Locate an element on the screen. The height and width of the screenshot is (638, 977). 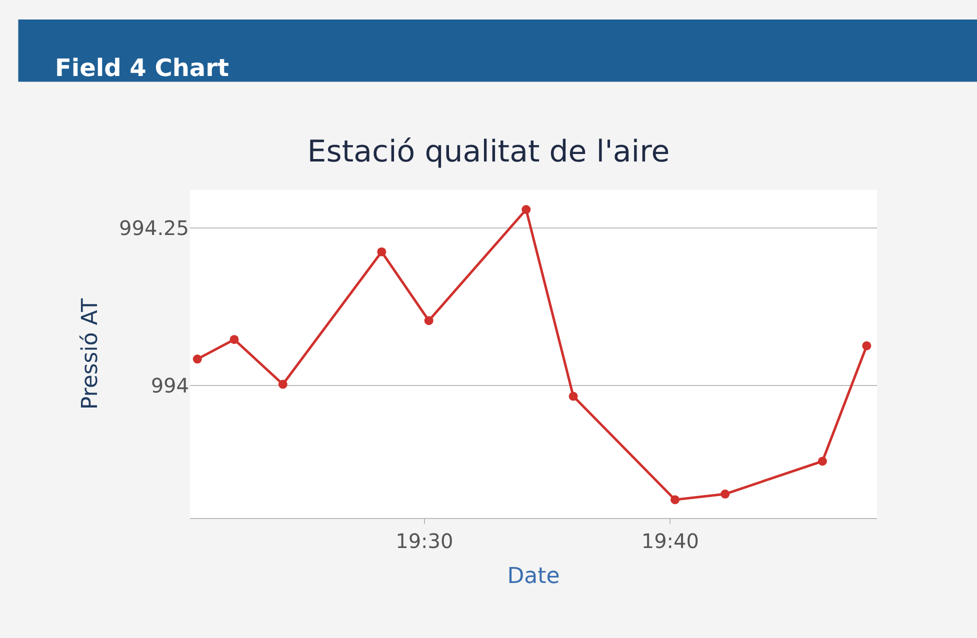
x-axis-title: Date is located at coordinates (533, 576).